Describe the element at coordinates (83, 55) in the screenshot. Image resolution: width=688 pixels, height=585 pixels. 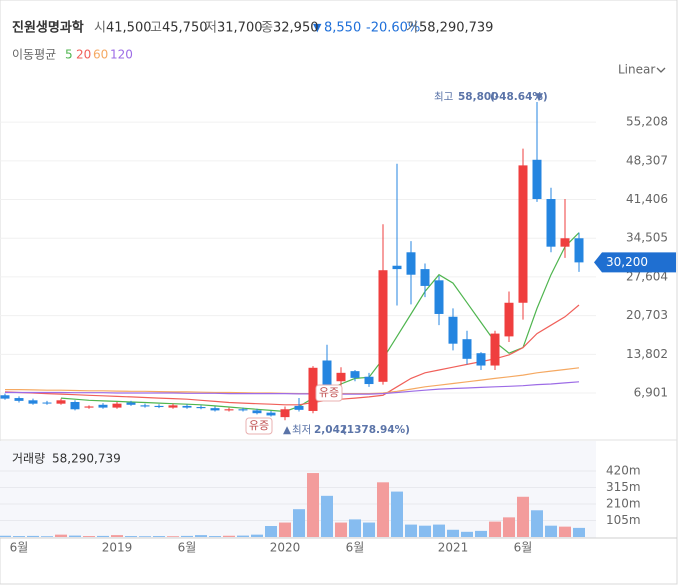
I see `ma-legend: 20` at that location.